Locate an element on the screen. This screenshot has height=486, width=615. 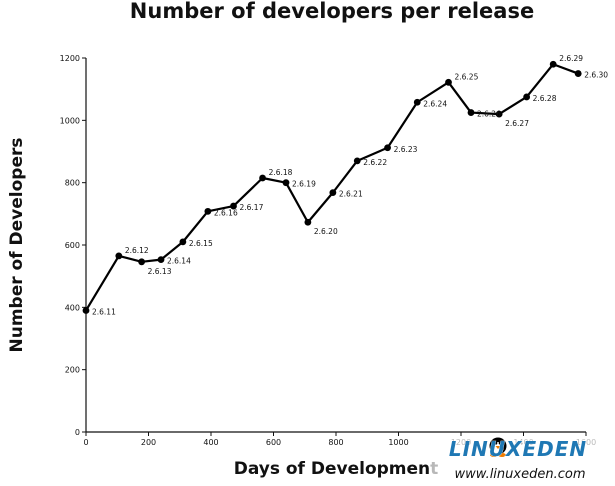
watermark-url: www.linuxeden.com is located at coordinates (520, 474).